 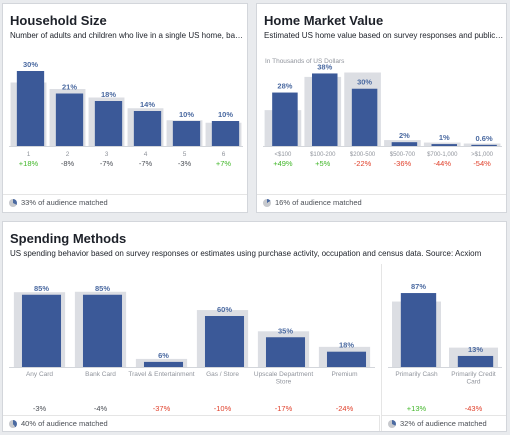 I want to click on bar-value-label: 87%, so click(x=418, y=286).